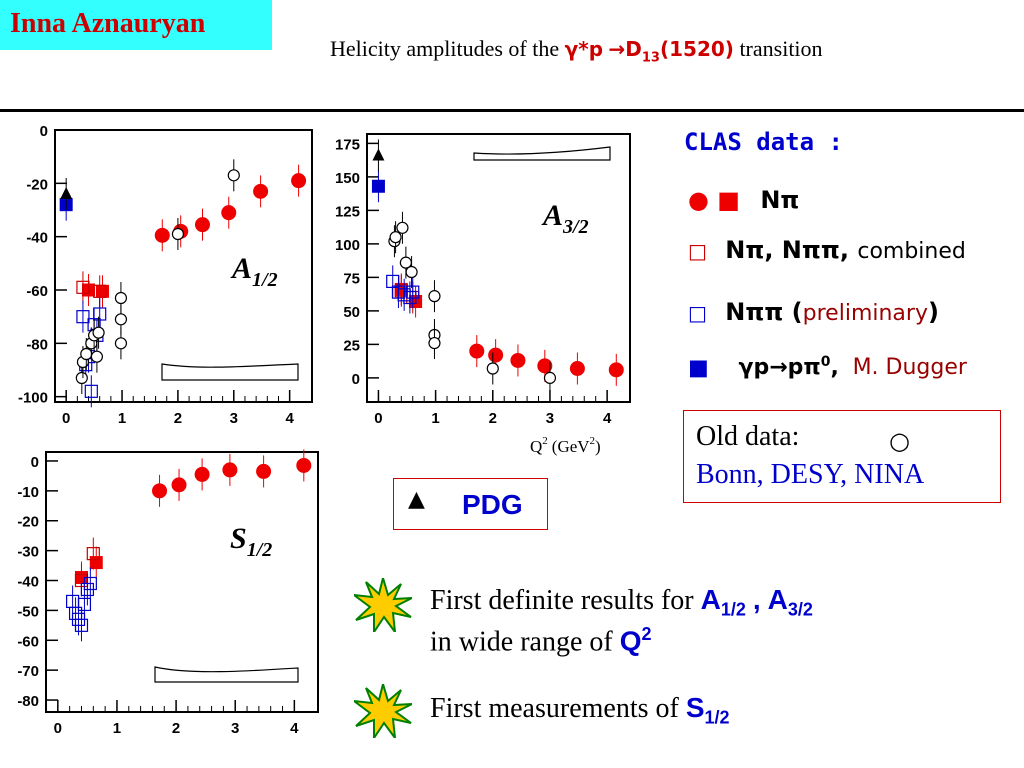 This screenshot has width=1024, height=768. Describe the element at coordinates (933, 312) in the screenshot. I see `legend-close-preliminary: )` at that location.